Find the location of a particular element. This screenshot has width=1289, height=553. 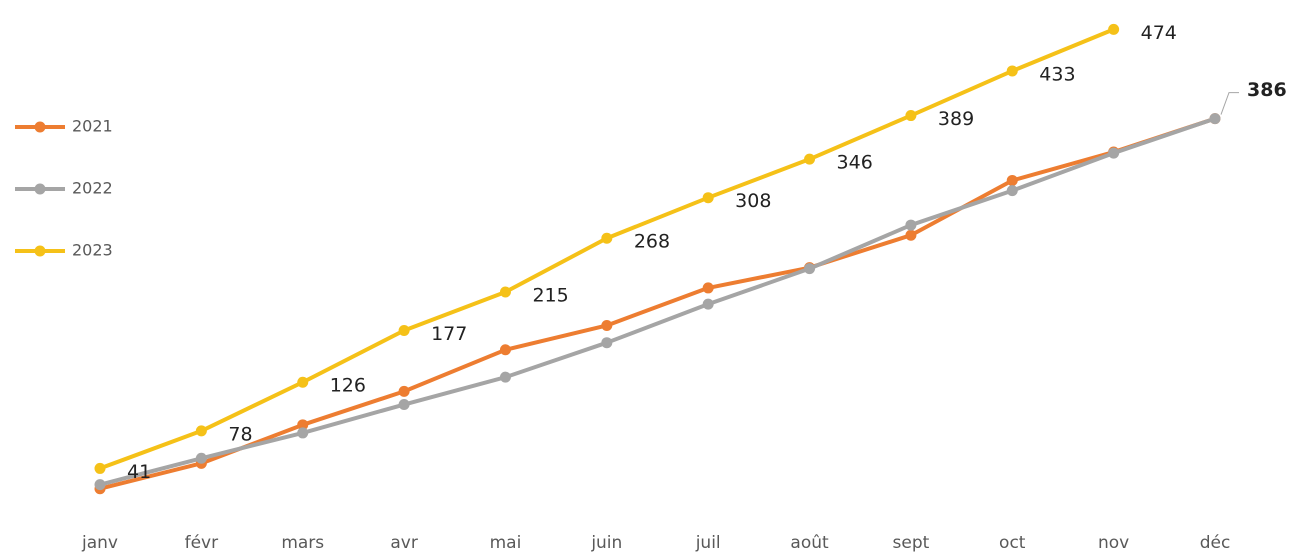

data-label: 389 is located at coordinates (956, 119).